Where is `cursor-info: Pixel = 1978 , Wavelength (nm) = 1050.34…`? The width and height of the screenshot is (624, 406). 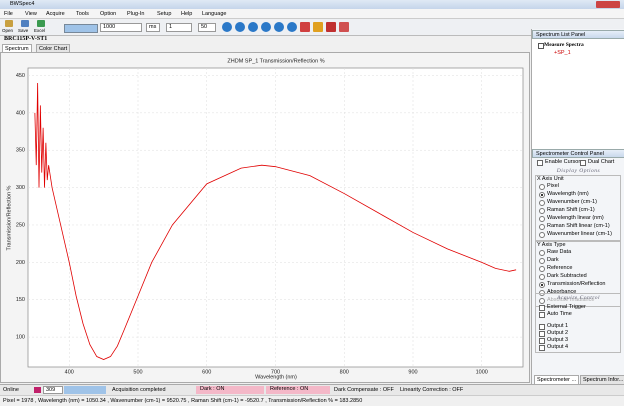
cursor-info: Pixel = 1978 , Wavelength (nm) = 1050.34… is located at coordinates (183, 401).